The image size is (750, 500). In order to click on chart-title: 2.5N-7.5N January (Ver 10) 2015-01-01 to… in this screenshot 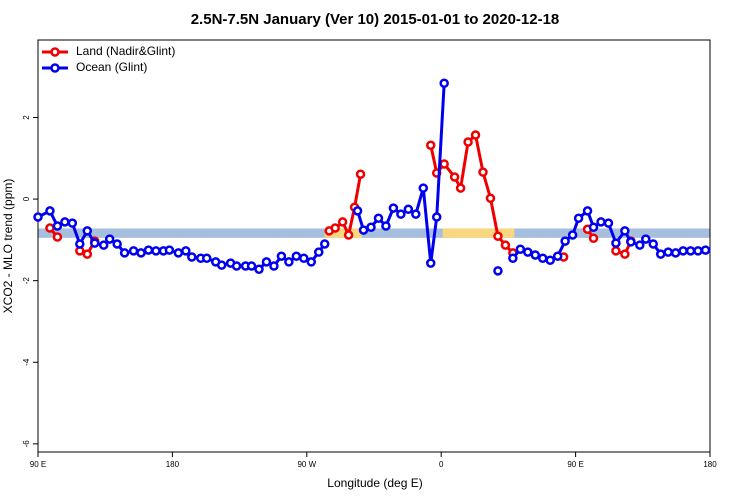, I will do `click(375, 19)`.